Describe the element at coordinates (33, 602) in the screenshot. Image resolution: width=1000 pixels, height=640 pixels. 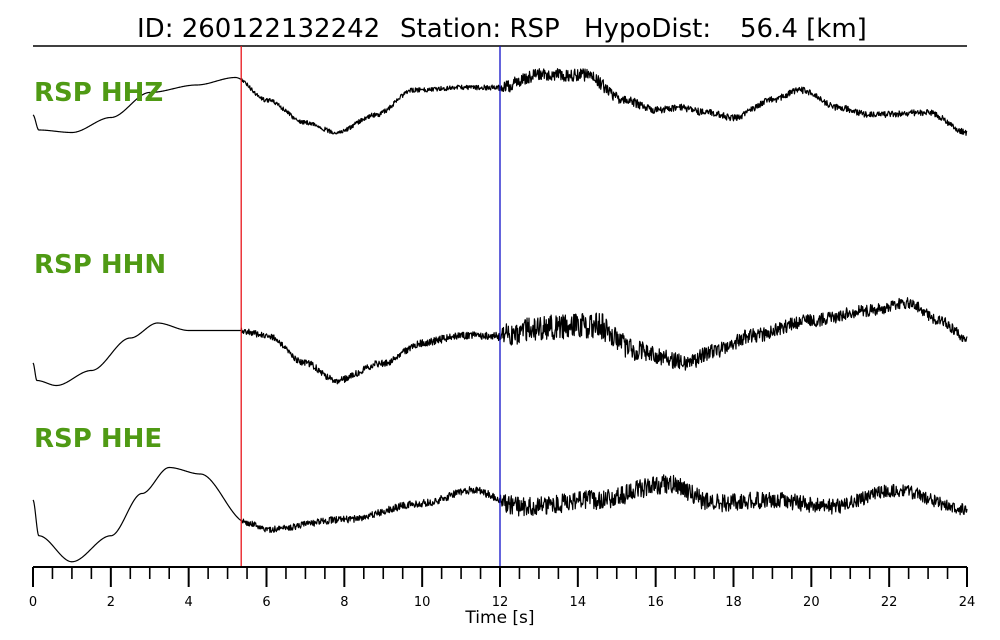
I see `x-tick-label: 0` at that location.